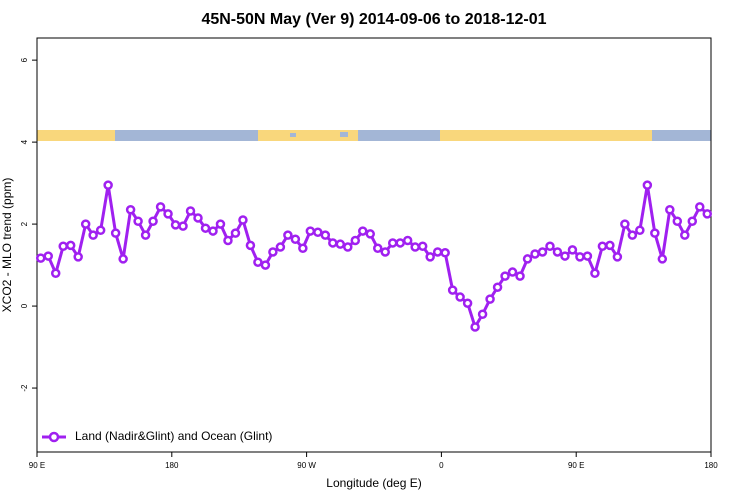 The image size is (750, 500). What do you see at coordinates (24, 141) in the screenshot?
I see `y-tick-label: 4` at bounding box center [24, 141].